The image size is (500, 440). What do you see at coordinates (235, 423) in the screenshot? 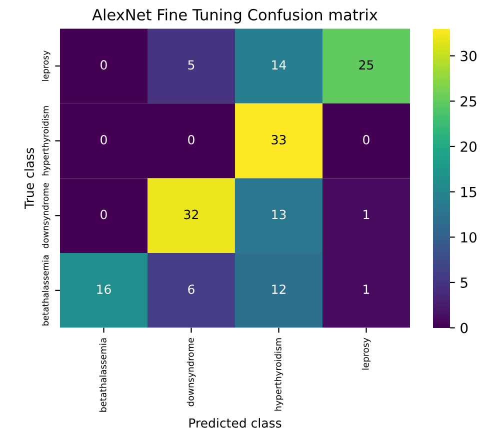
I see `x-axis-title: Predicted class` at bounding box center [235, 423].